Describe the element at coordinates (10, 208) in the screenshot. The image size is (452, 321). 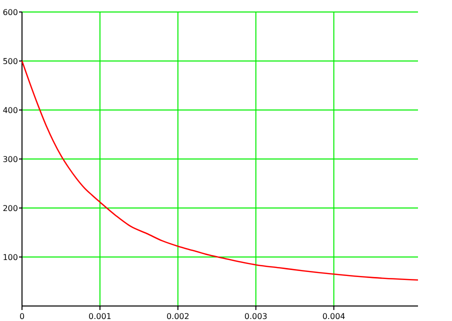
I see `y-tick-label: 200` at that location.